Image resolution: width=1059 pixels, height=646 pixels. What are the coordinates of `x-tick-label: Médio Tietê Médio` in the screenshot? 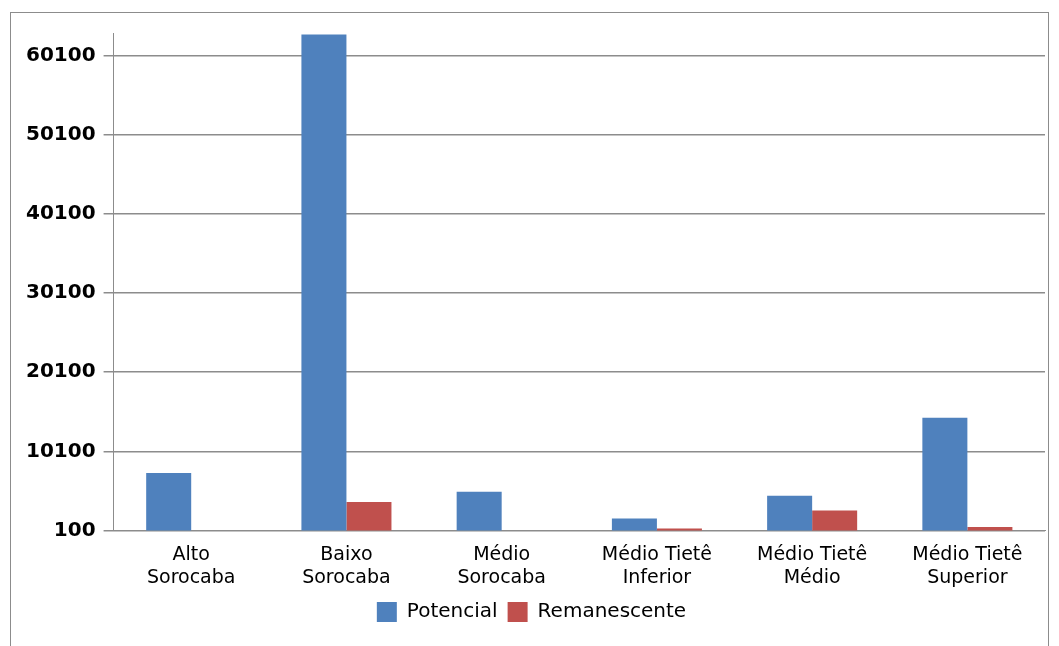 It's located at (812, 564).